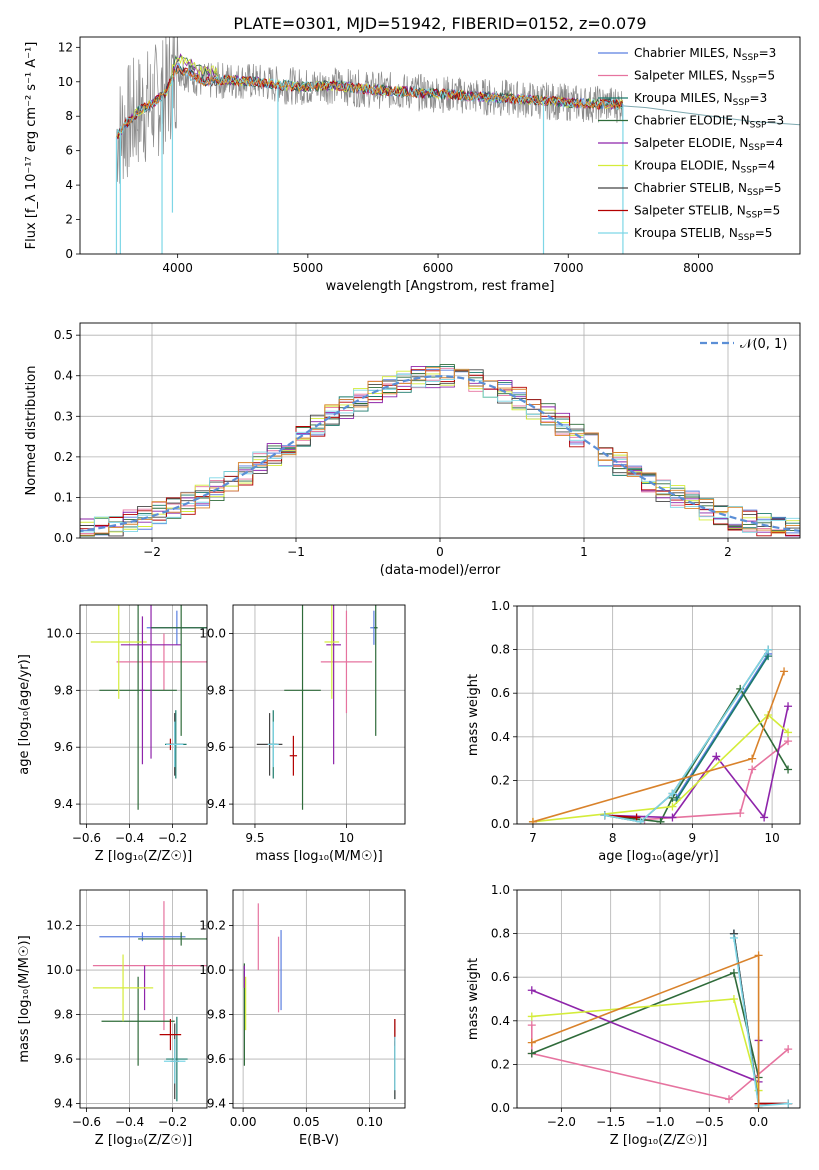  I want to click on weight-lines, so click(660, 1018).